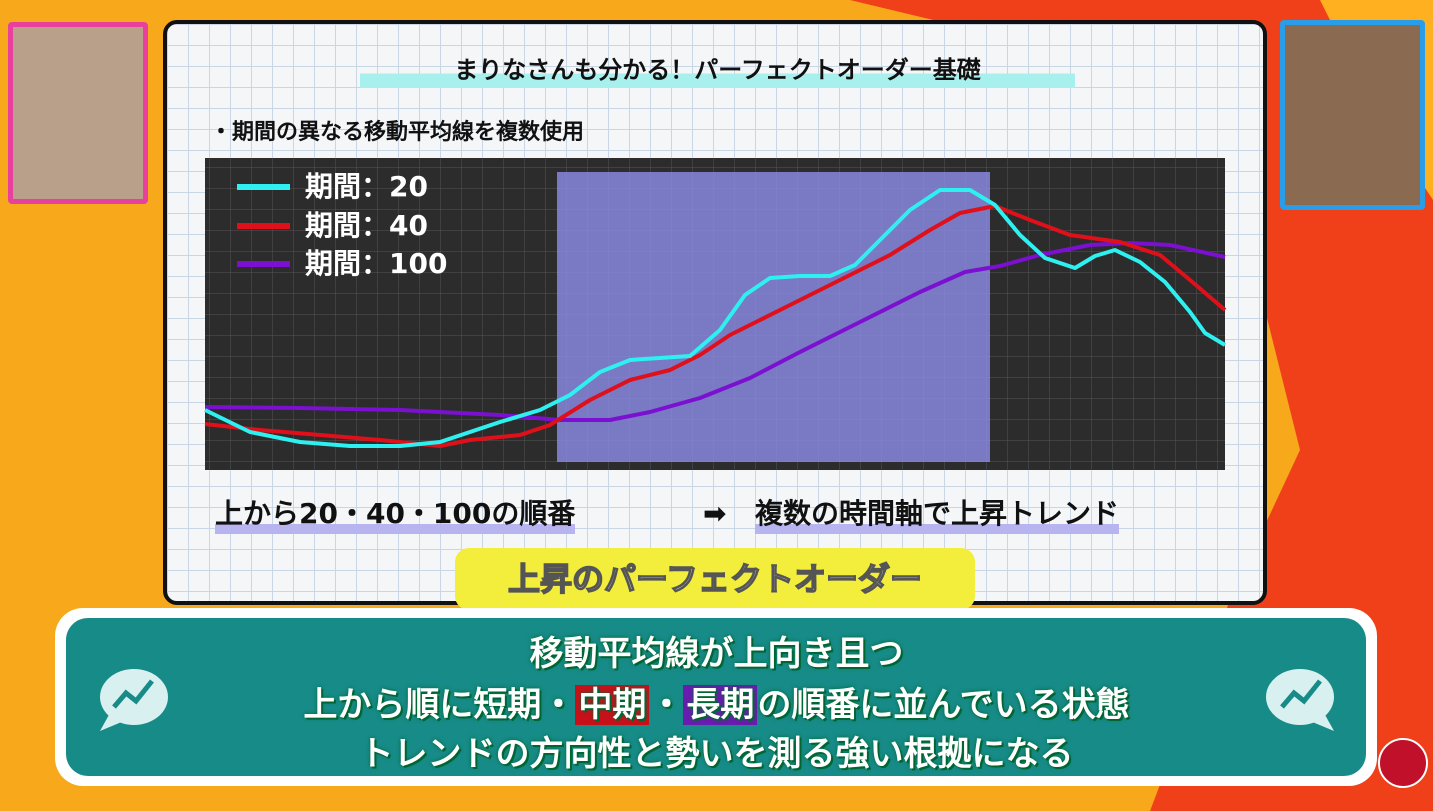  What do you see at coordinates (1352, 115) in the screenshot?
I see `camera-right` at bounding box center [1352, 115].